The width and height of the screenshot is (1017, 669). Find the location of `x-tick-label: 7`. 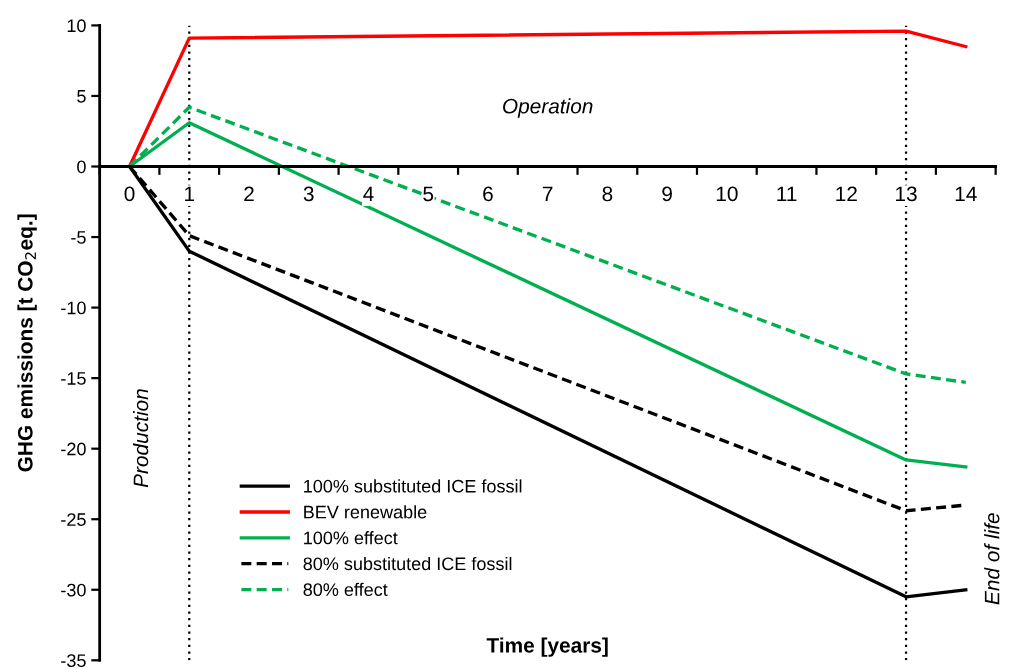

x-tick-label: 7 is located at coordinates (547, 194).